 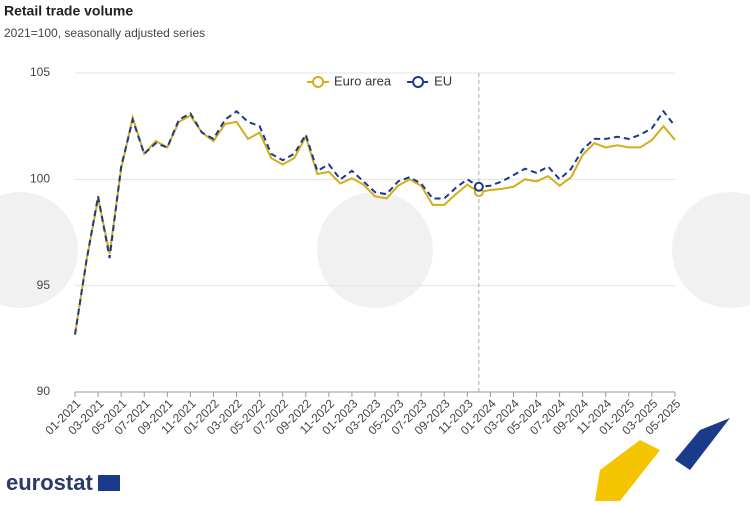 I want to click on chart-subtitle: 2021=100, seasonally adjusted series, so click(x=104, y=33).